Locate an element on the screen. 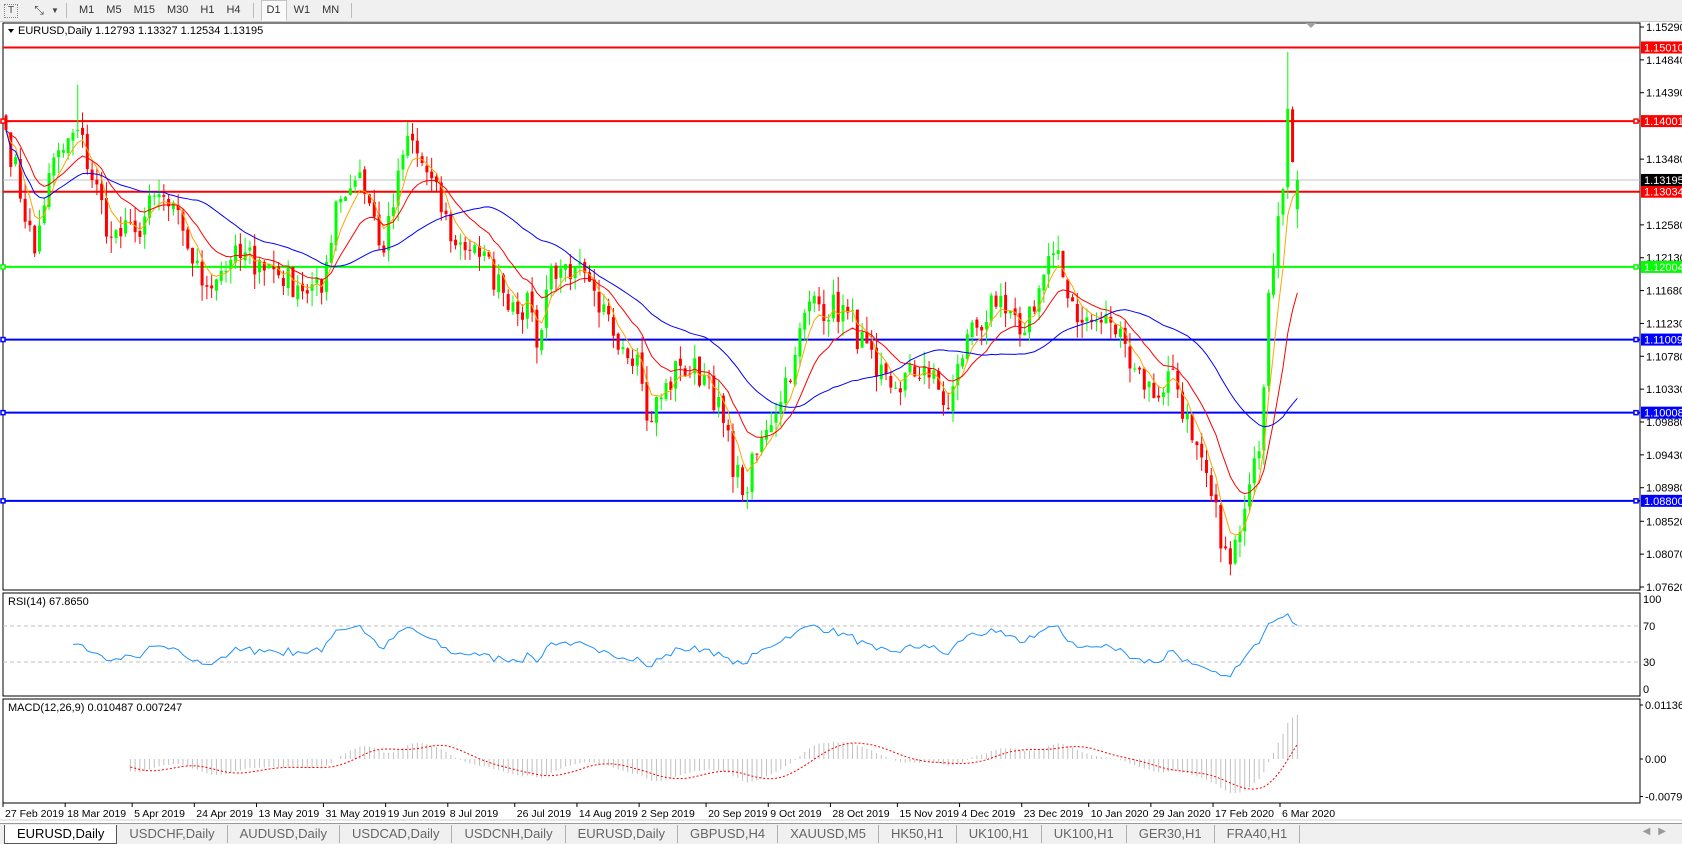 This screenshot has width=1682, height=844. timeframe-button-w1: W1 is located at coordinates (302, 10).